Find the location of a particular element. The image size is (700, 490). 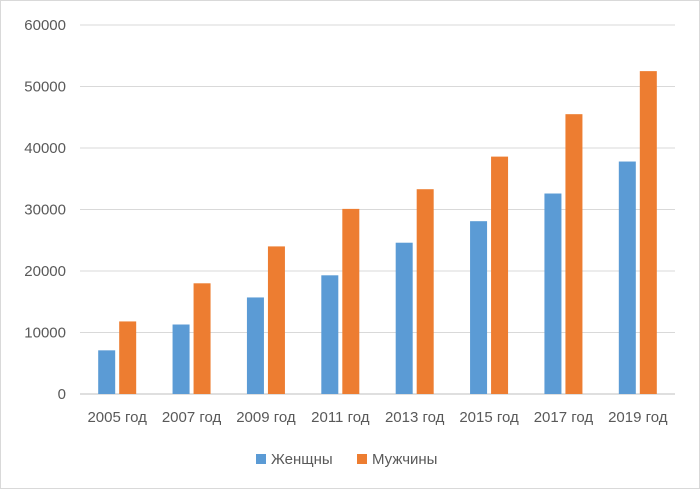

y-tick-label-3: 30000 is located at coordinates (45, 210).